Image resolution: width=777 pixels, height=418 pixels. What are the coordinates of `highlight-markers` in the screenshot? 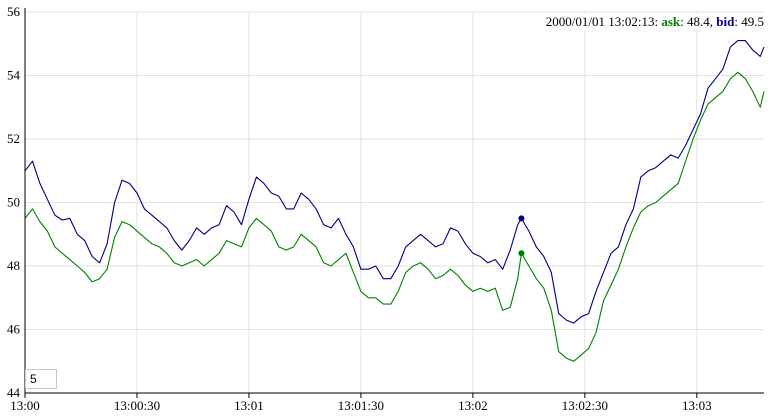 It's located at (521, 236).